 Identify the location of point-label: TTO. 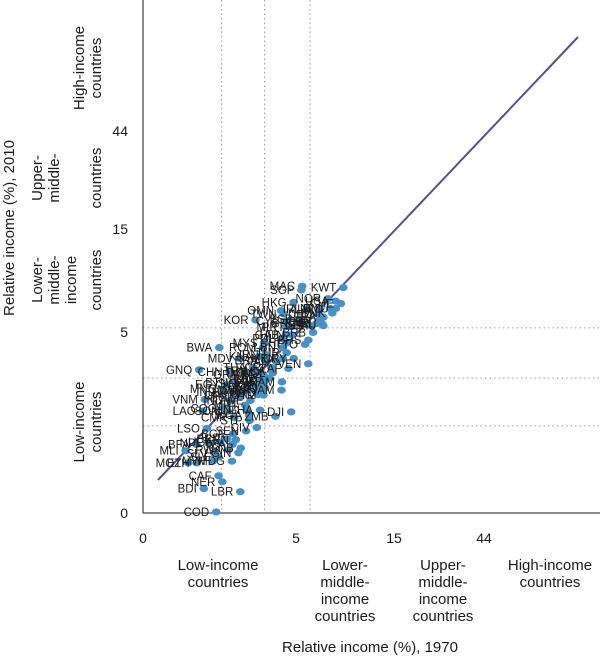
(286, 345).